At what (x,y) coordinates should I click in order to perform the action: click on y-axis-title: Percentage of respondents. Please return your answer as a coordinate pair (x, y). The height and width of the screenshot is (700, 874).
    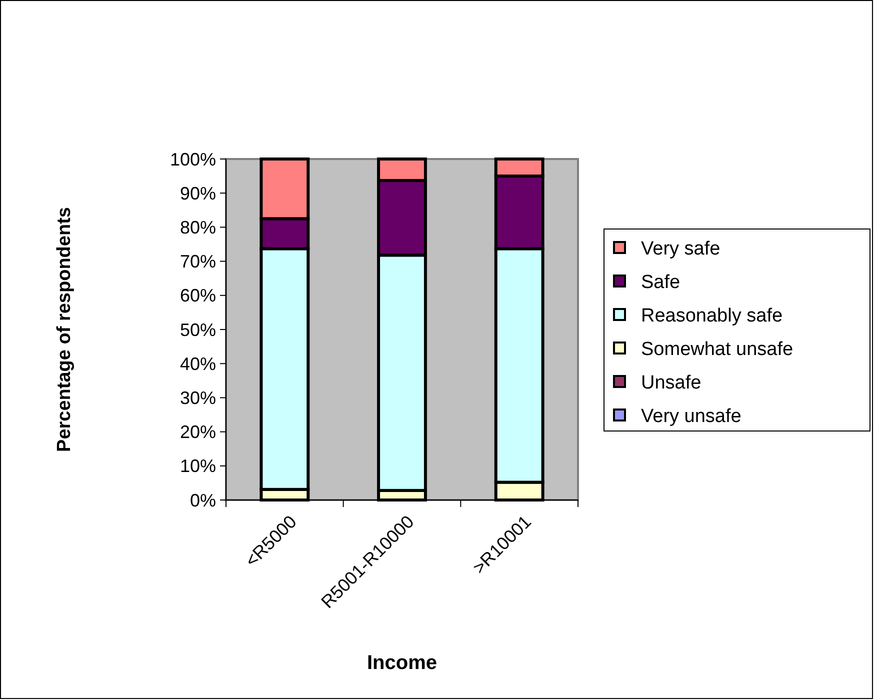
    Looking at the image, I should click on (64, 329).